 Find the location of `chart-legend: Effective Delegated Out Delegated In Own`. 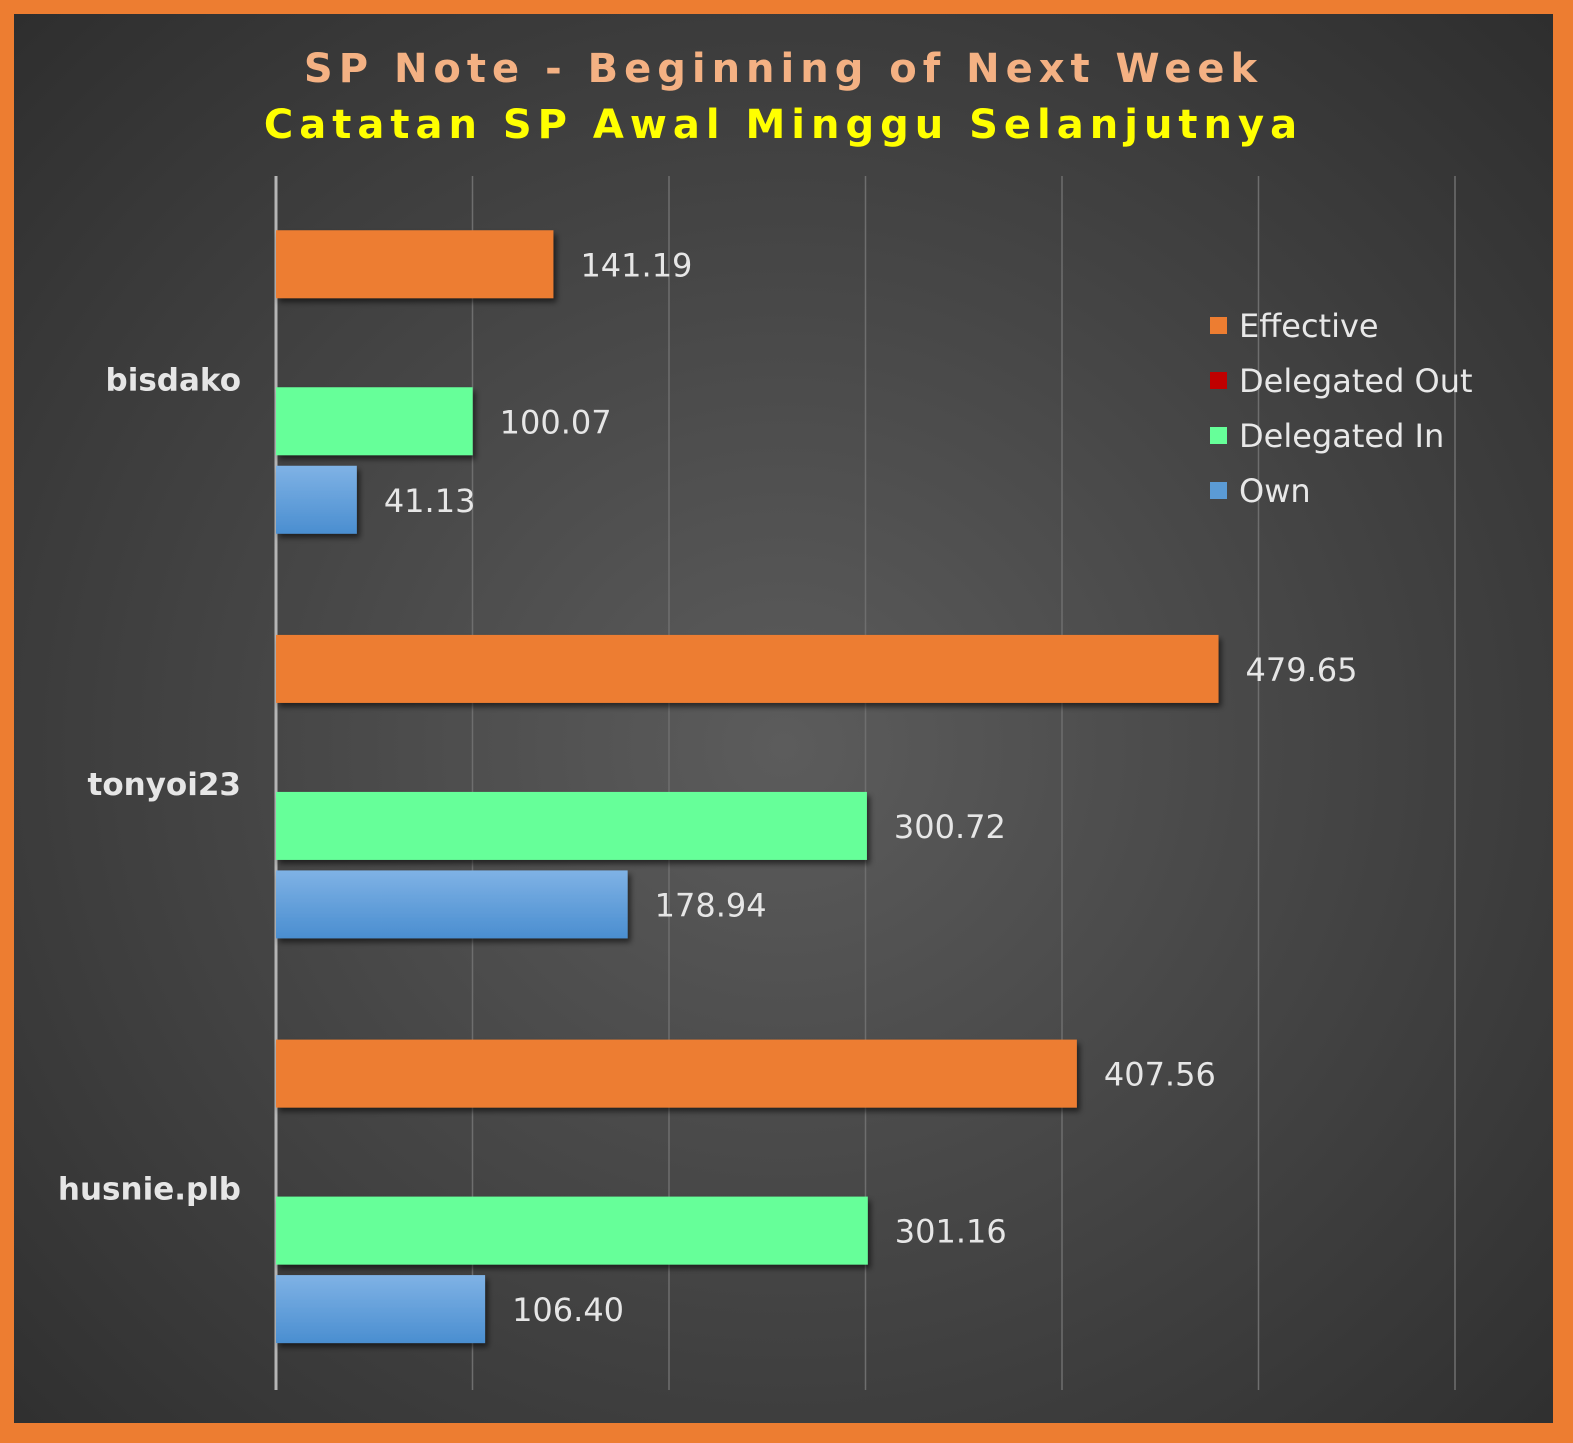

chart-legend: Effective Delegated Out Delegated In Own is located at coordinates (1341, 408).